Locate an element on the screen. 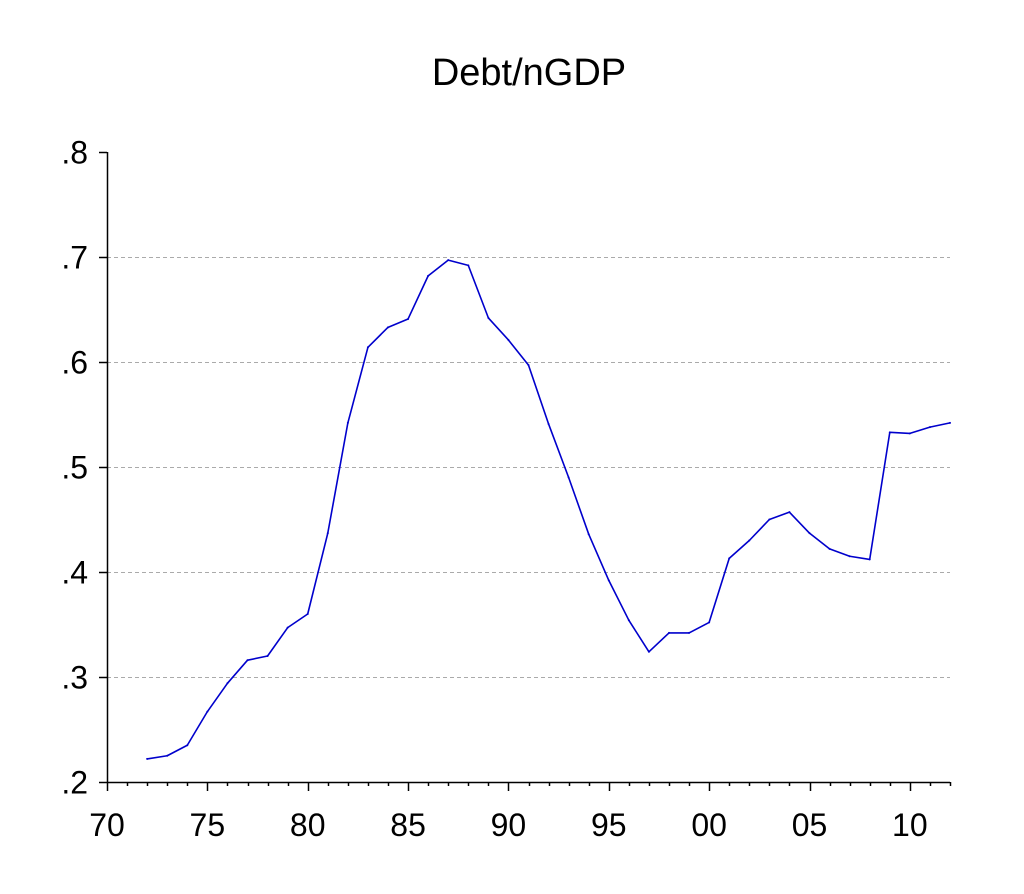 The width and height of the screenshot is (1024, 894). chart-title: Debt/nGDP is located at coordinates (529, 73).